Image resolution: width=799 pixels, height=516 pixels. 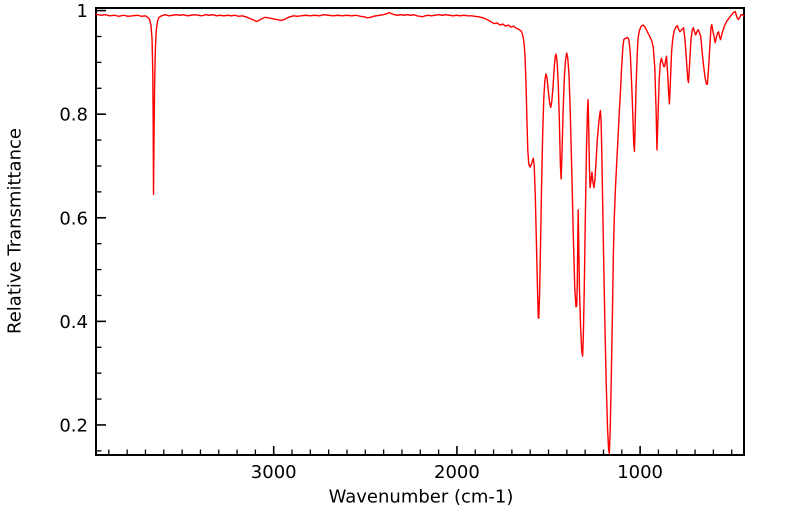 I want to click on y-tick-label: 0.6, so click(x=73, y=218).